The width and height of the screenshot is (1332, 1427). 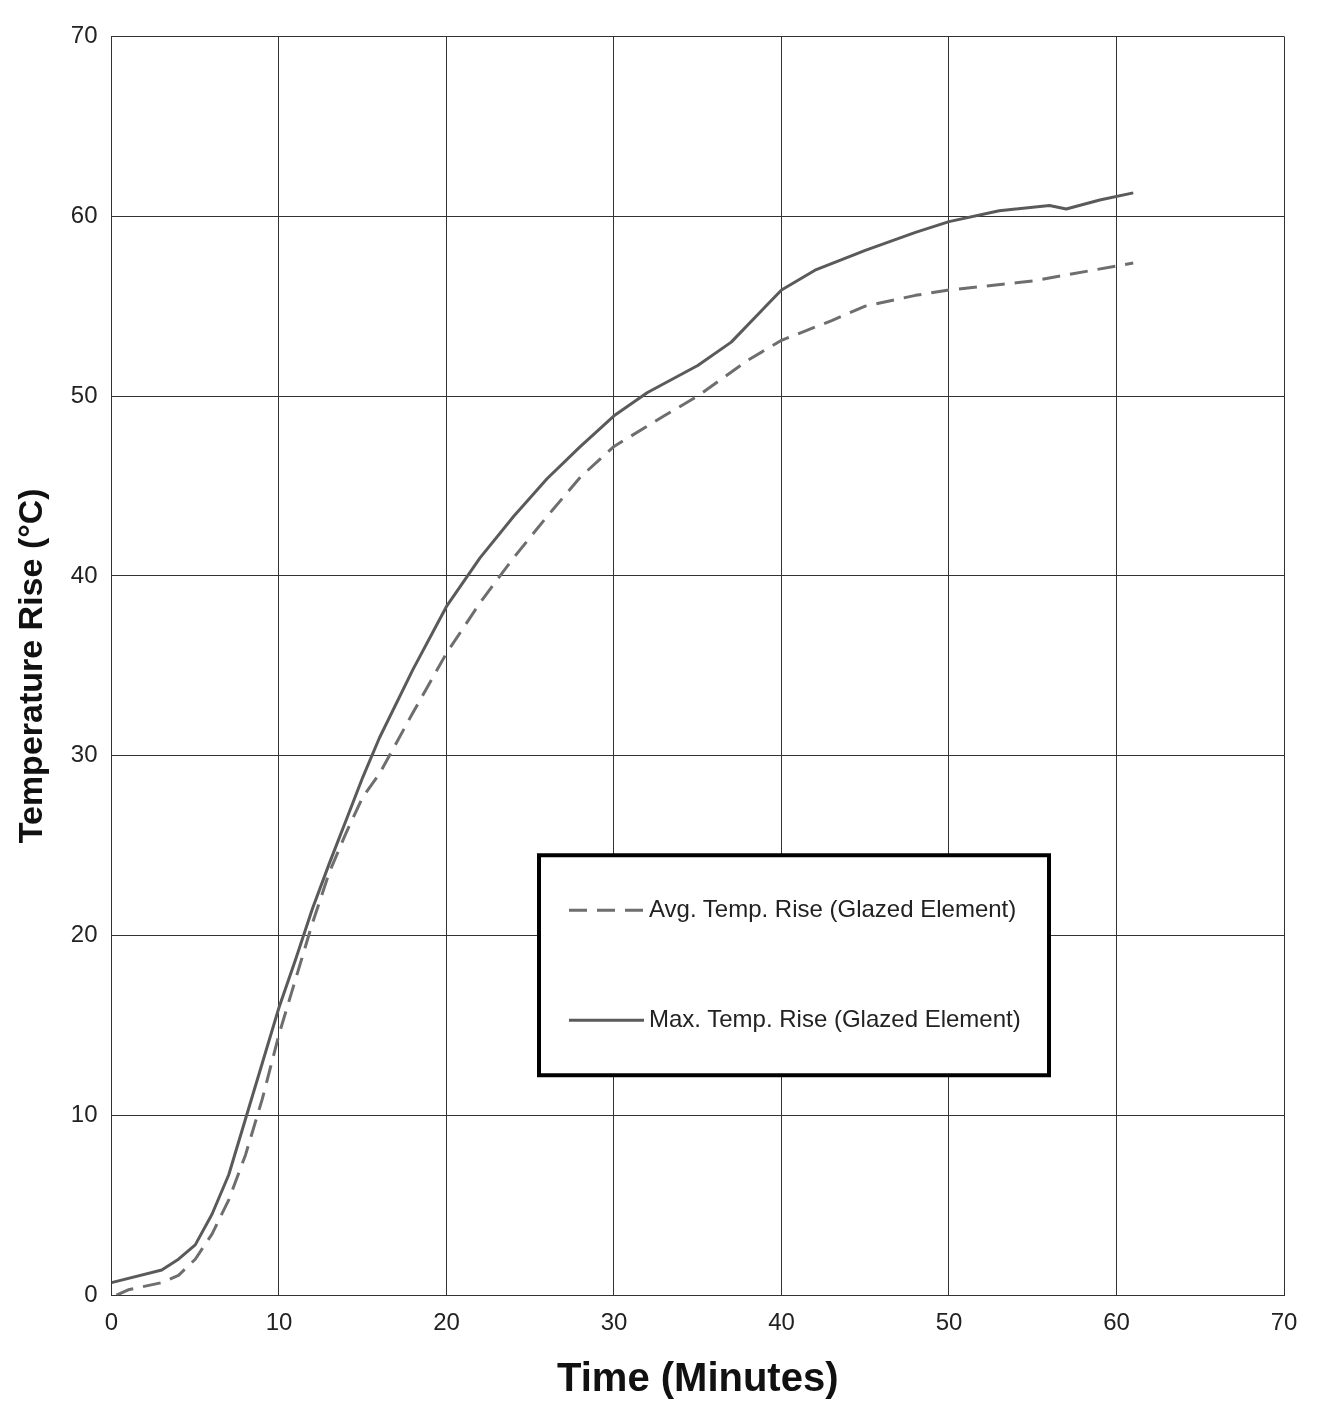 I want to click on y-tick-label: 70, so click(x=84, y=35).